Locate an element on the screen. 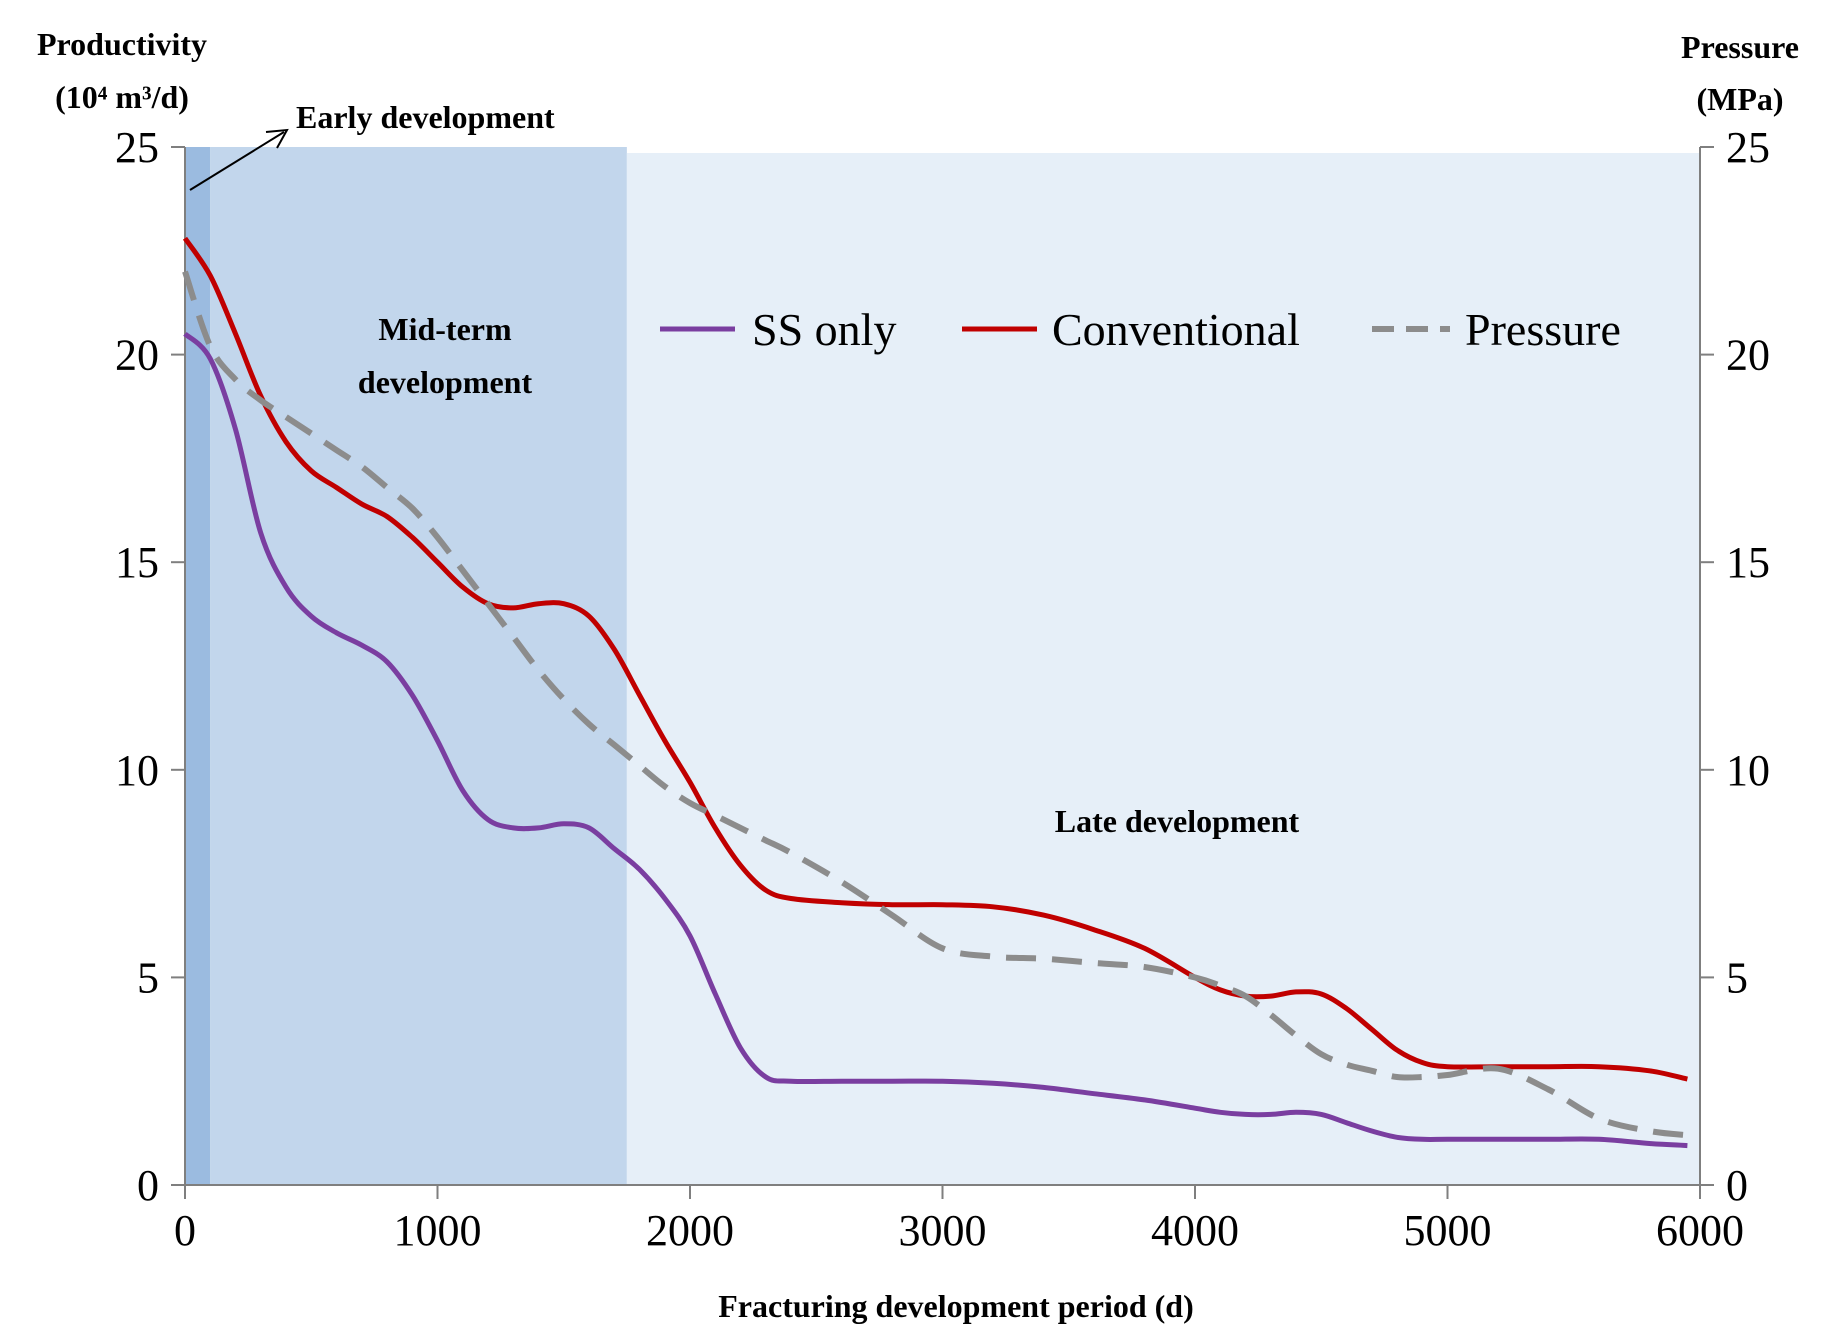  x-tick-label: 1000 is located at coordinates (438, 1230).